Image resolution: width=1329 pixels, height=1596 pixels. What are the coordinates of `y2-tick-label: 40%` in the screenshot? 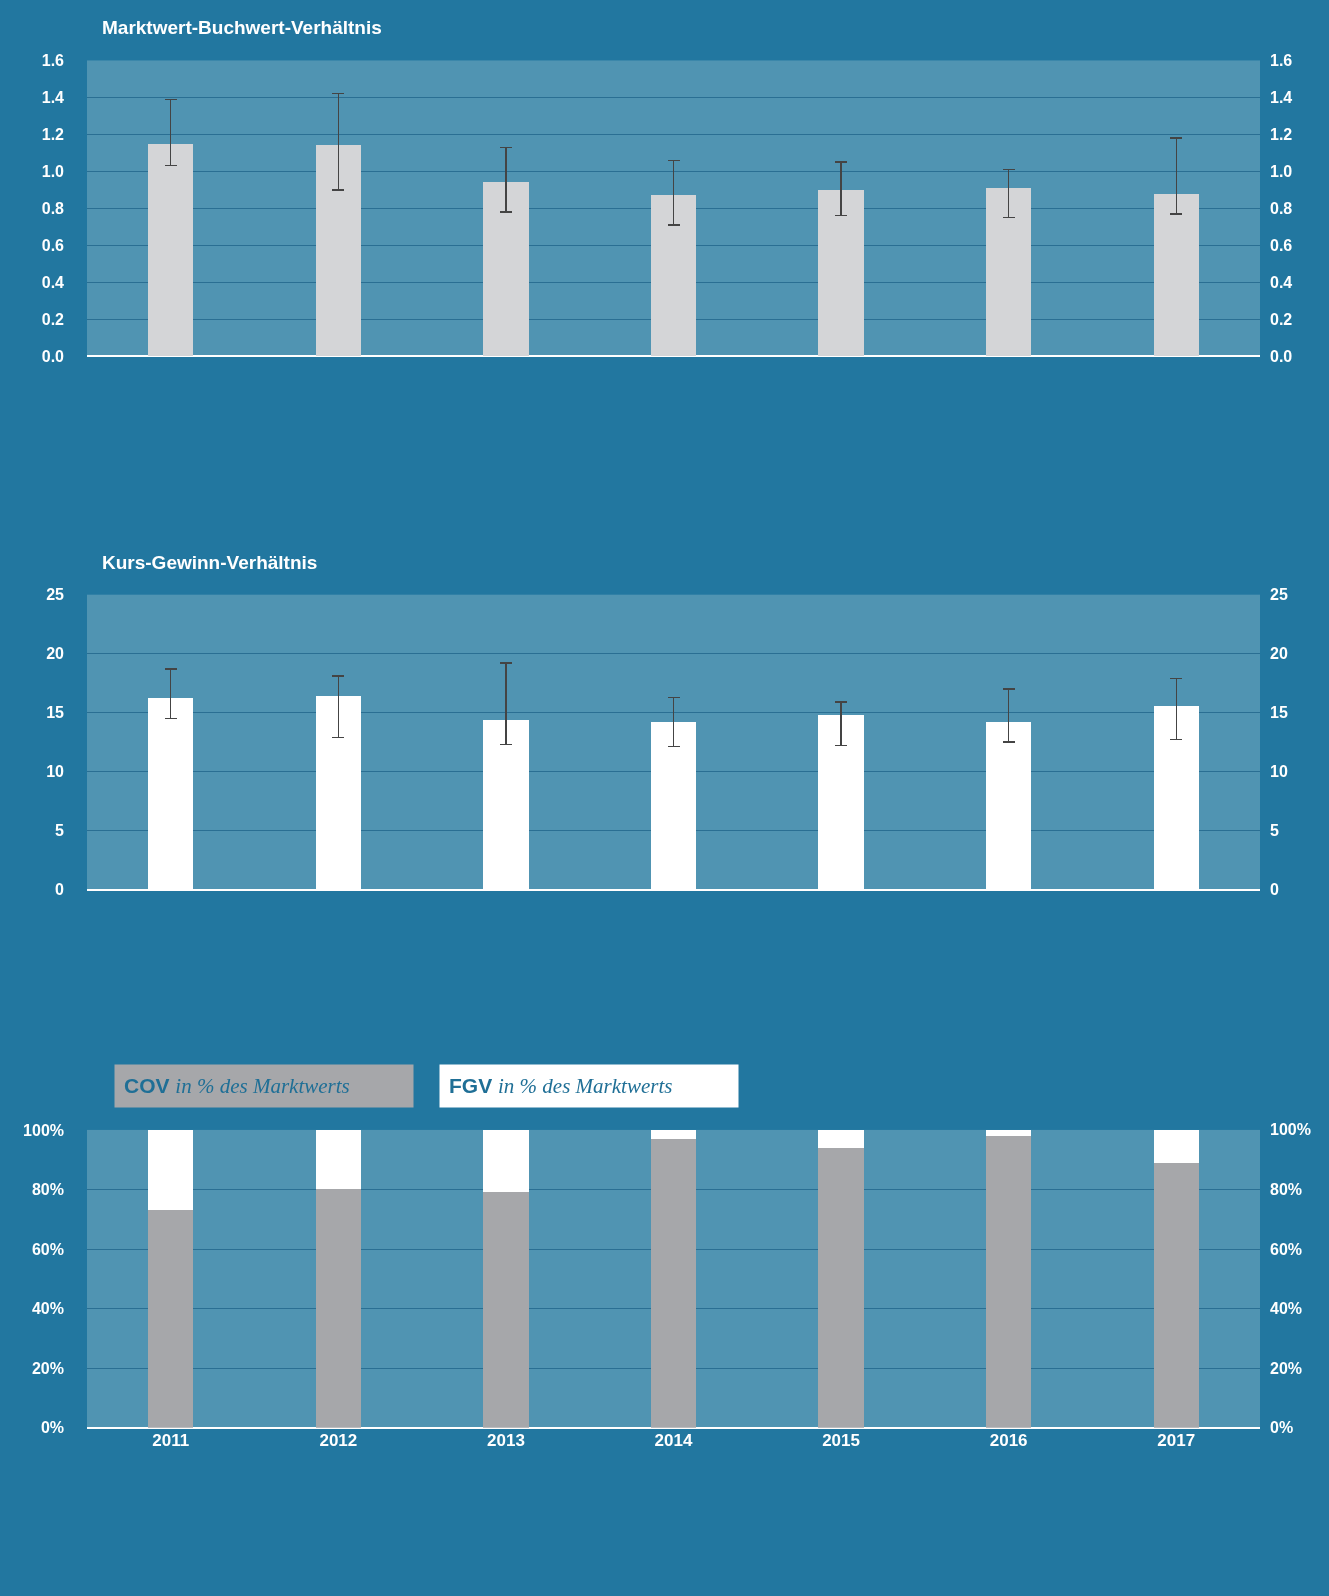 It's located at (1286, 1308).